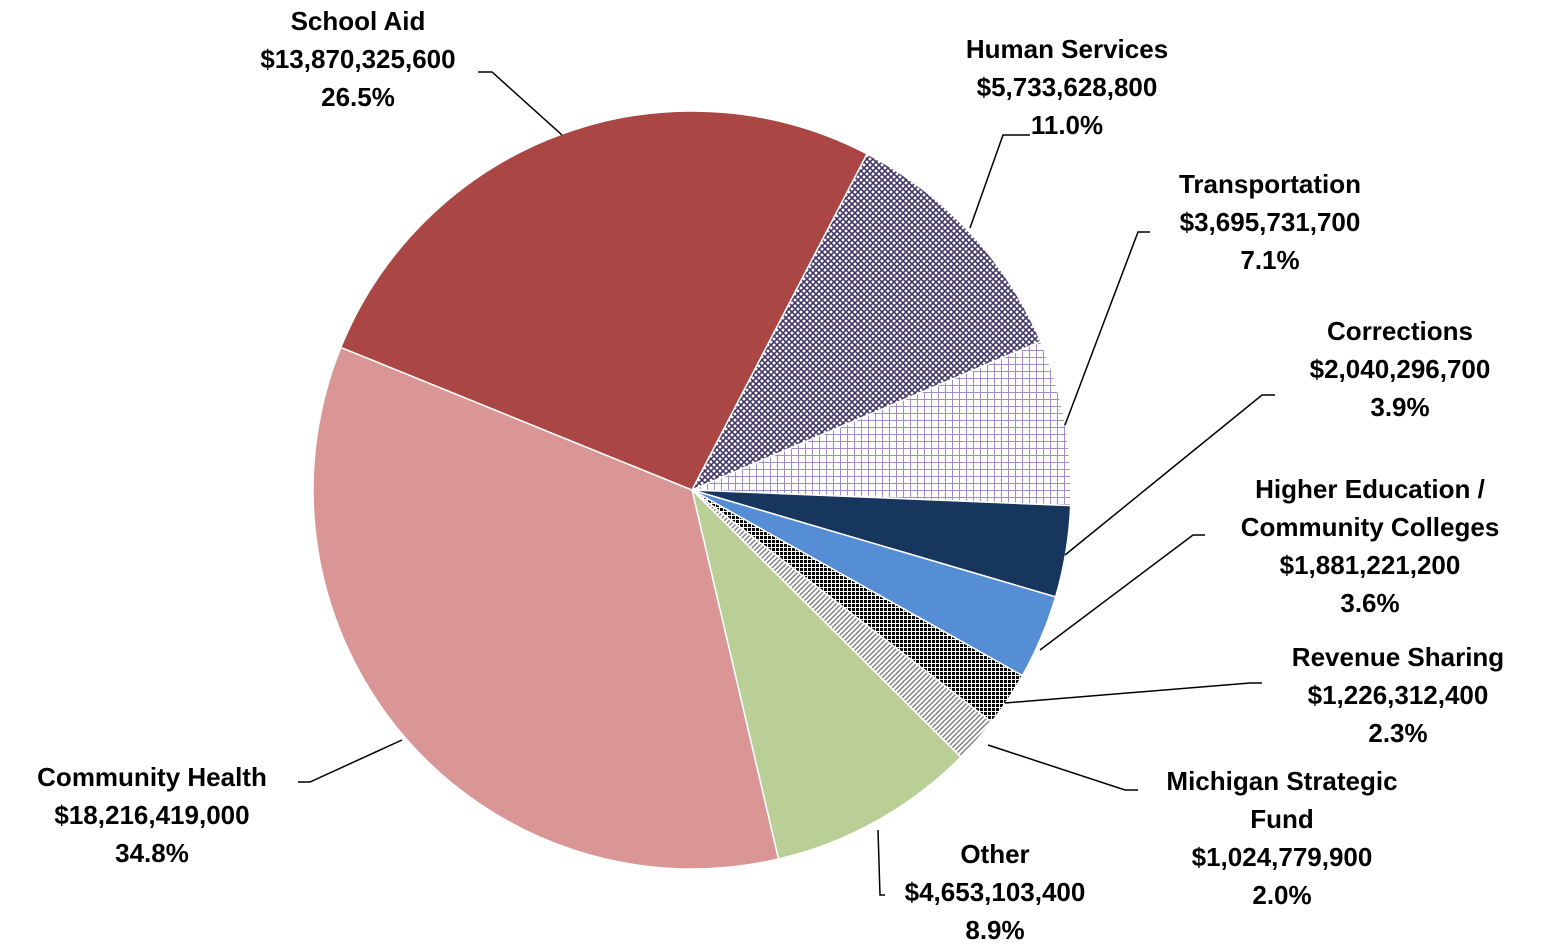 This screenshot has width=1544, height=949. Describe the element at coordinates (358, 97) in the screenshot. I see `percent-label: 26.5%` at that location.